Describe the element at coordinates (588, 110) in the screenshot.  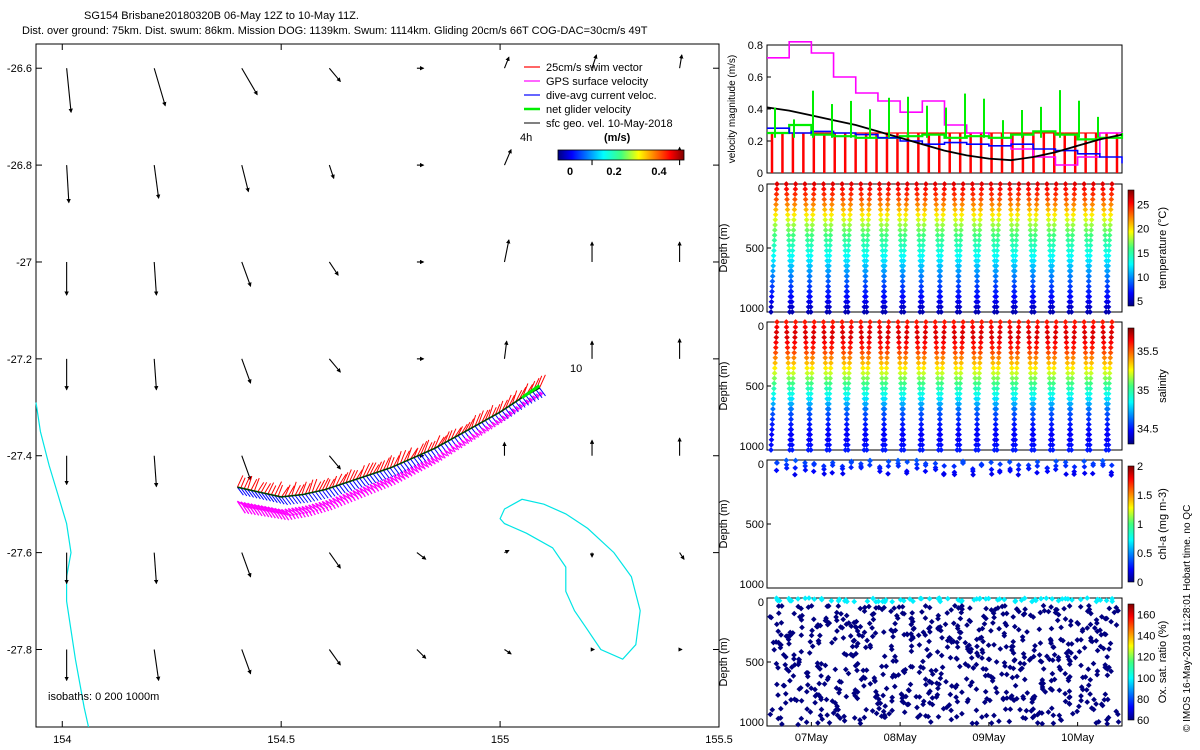
I see `legend-label-net: net glider velocity` at that location.